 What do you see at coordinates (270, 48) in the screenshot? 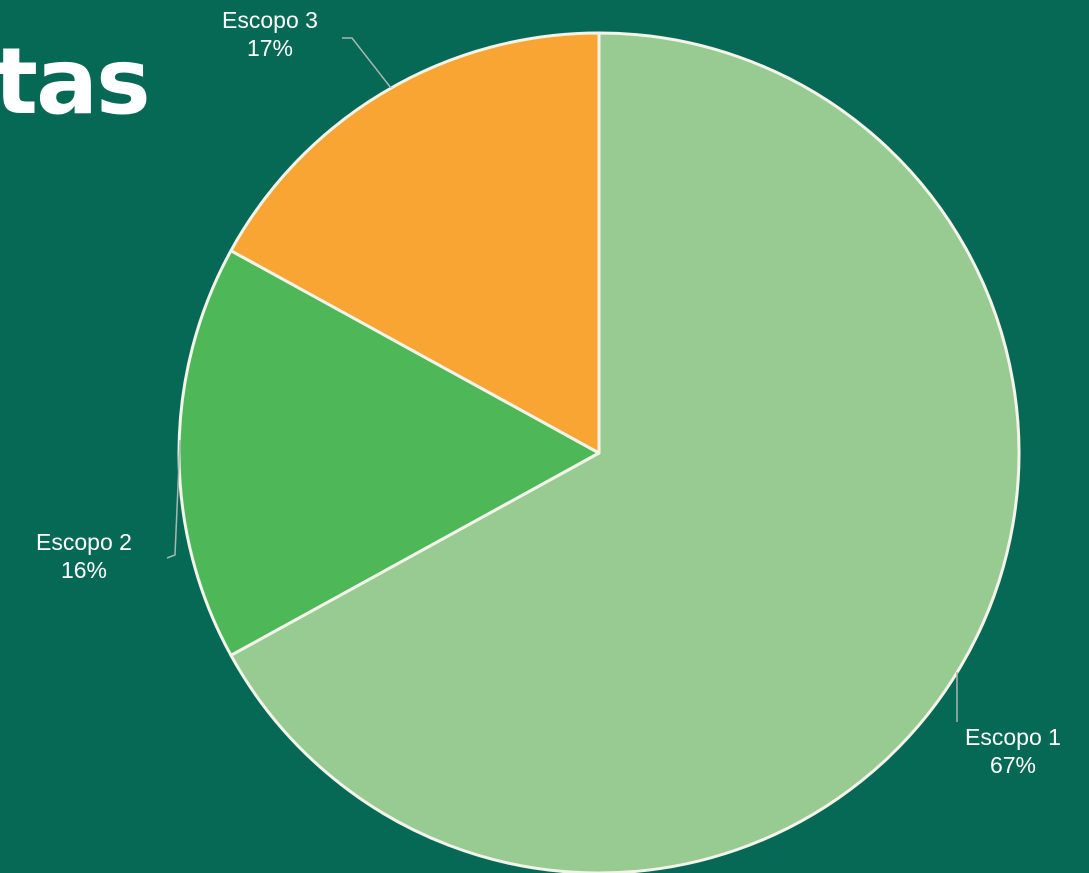
I see `slice-value-escopo-3: 17%` at bounding box center [270, 48].